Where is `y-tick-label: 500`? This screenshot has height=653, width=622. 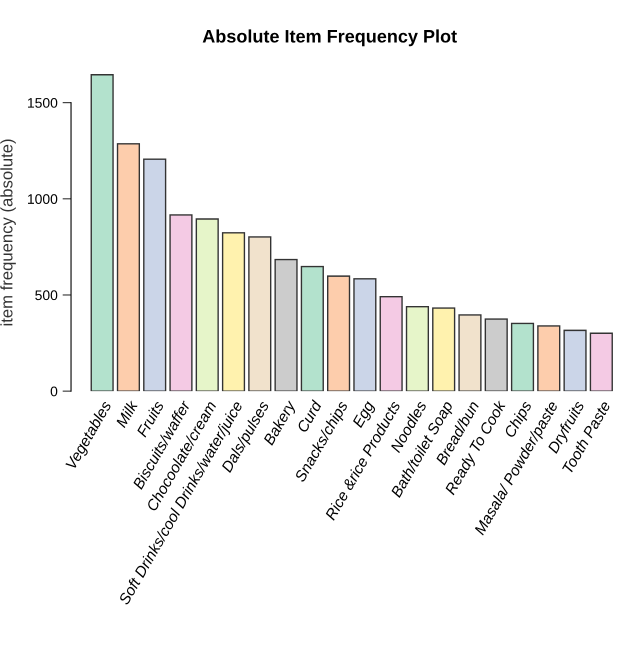
y-tick-label: 500 is located at coordinates (46, 295).